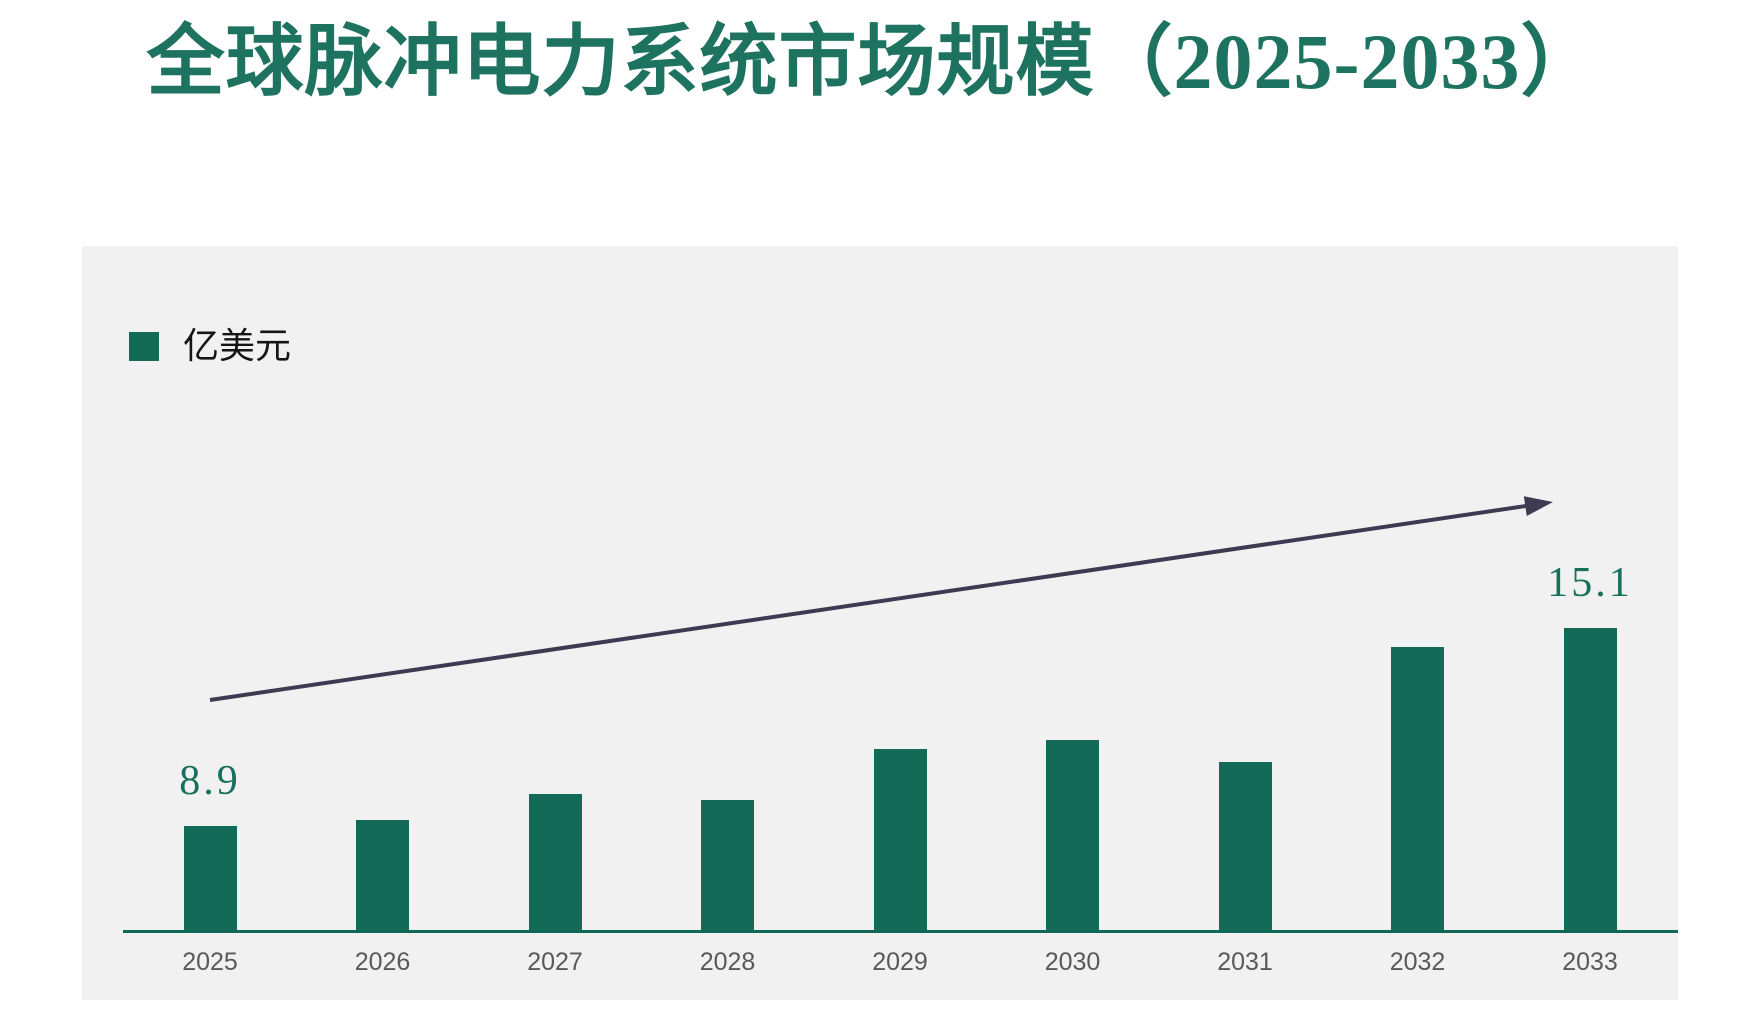  What do you see at coordinates (1072, 835) in the screenshot?
I see `bar-2030` at bounding box center [1072, 835].